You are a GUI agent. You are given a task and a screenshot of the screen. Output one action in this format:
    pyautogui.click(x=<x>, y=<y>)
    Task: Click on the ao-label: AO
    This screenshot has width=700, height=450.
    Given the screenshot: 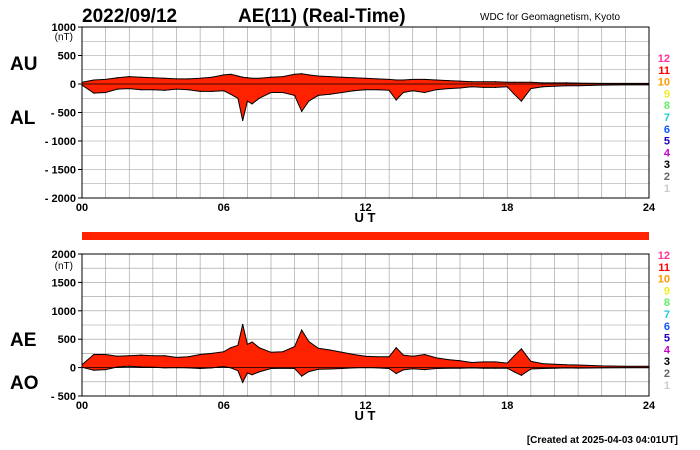 What is the action you would take?
    pyautogui.click(x=24, y=383)
    